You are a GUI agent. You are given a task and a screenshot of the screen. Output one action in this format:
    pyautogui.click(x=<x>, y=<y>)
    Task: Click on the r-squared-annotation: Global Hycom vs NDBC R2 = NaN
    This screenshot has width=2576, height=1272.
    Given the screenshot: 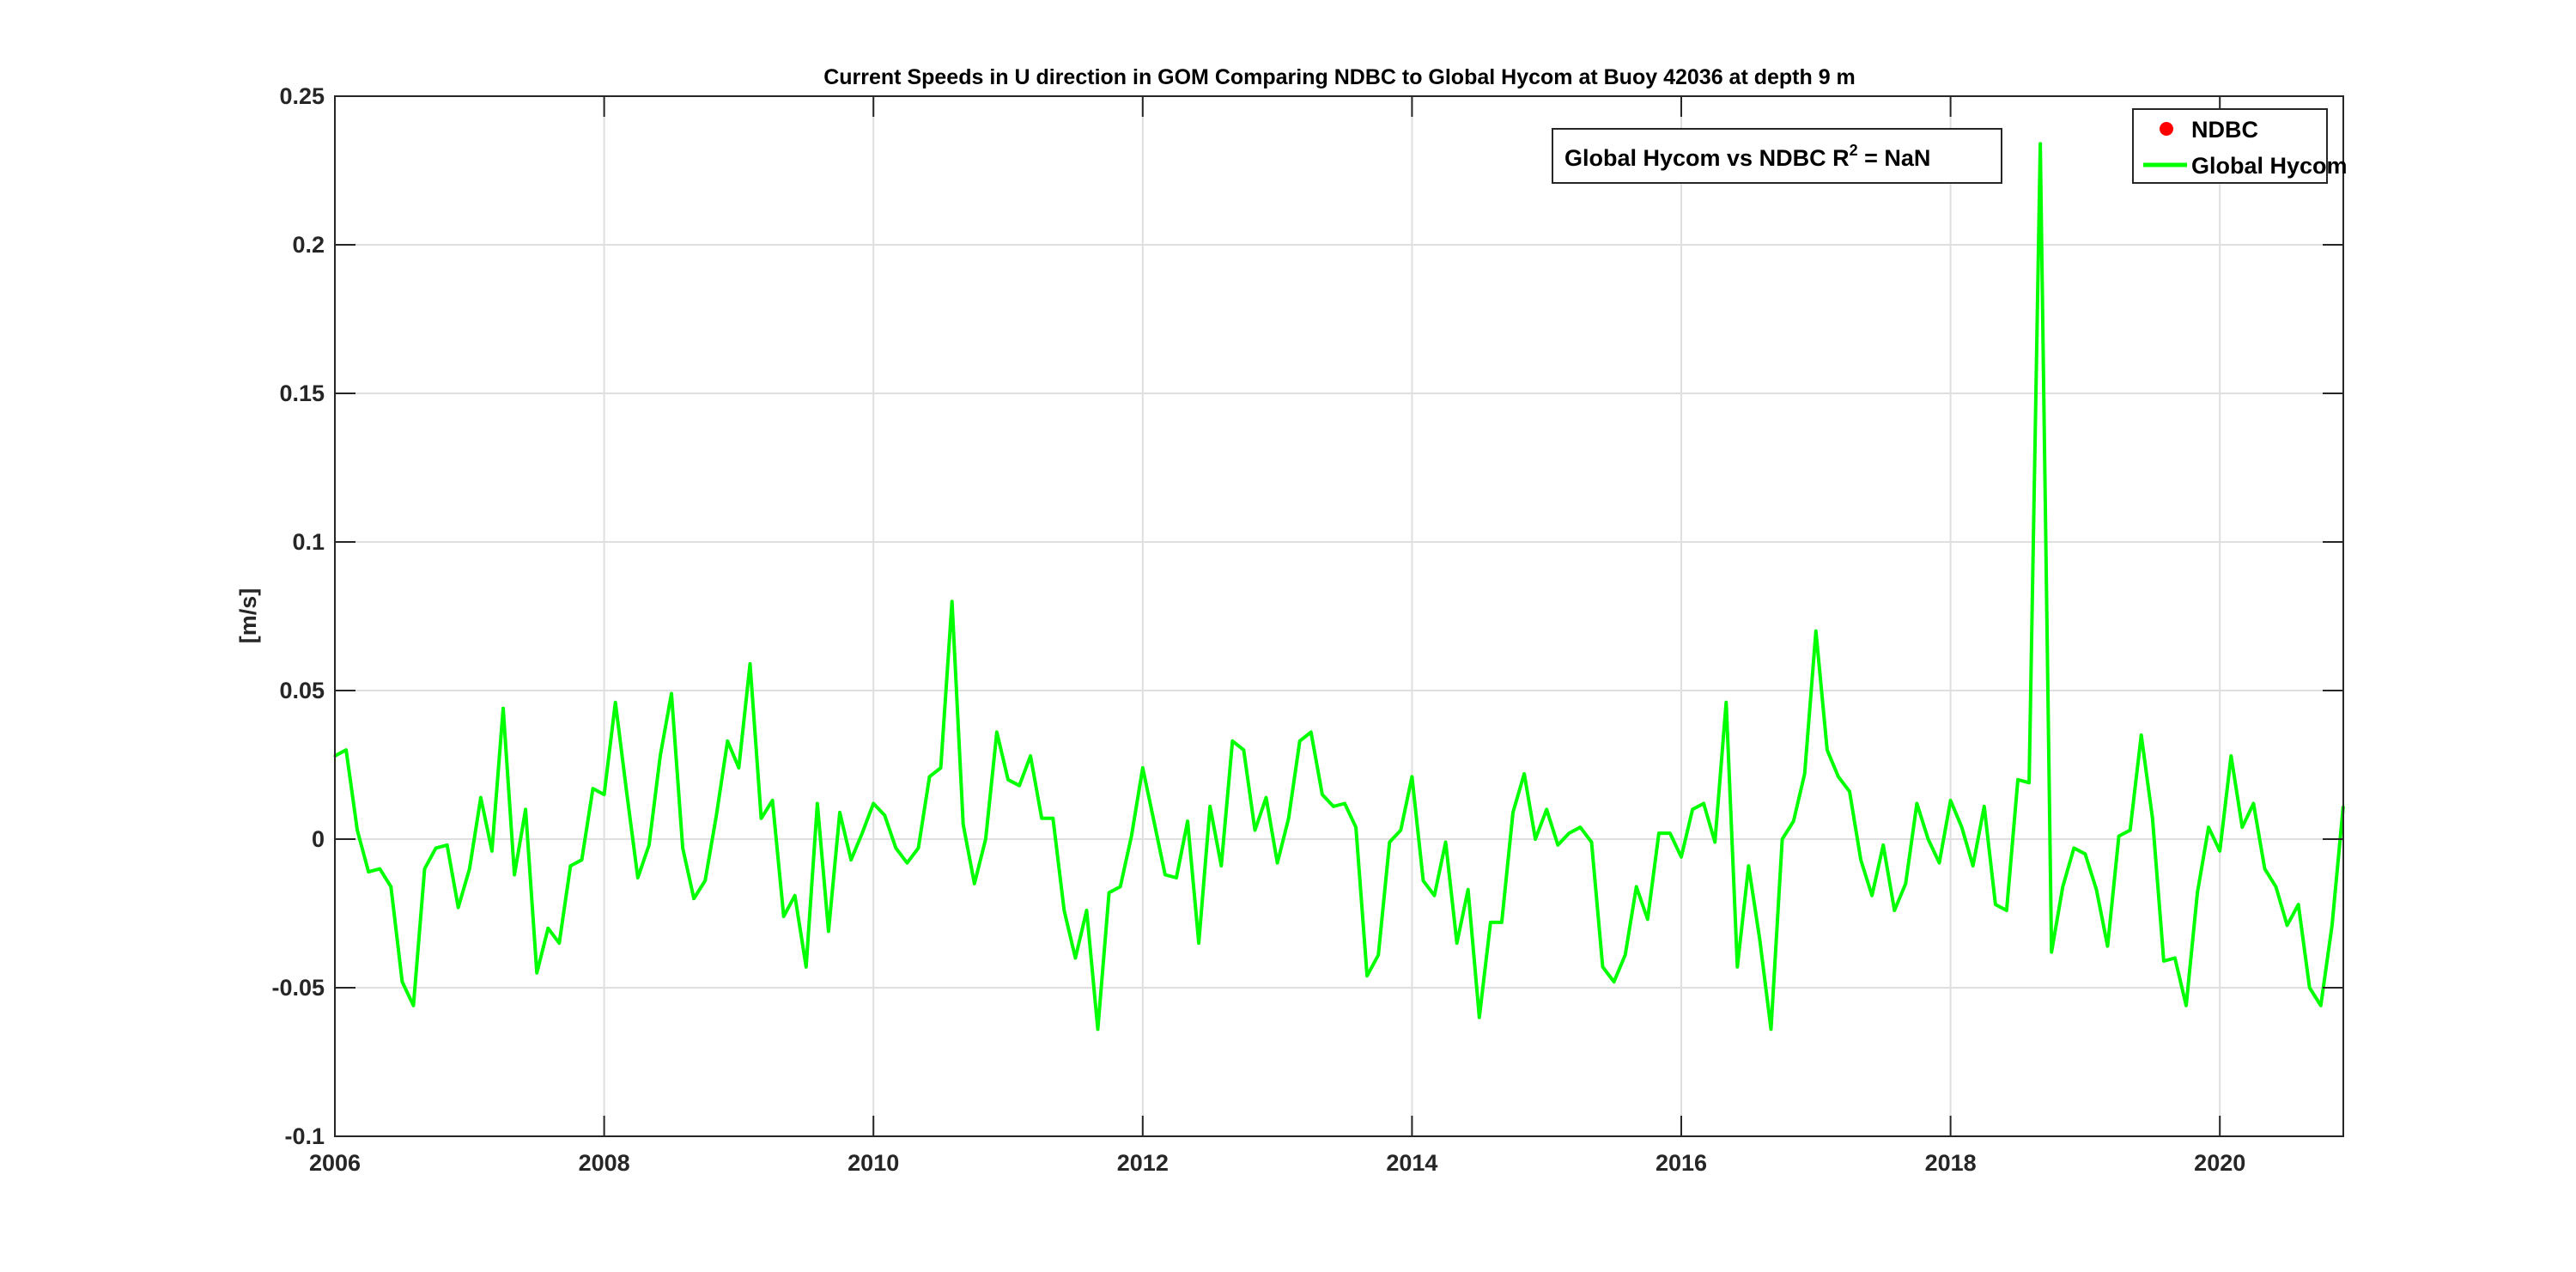 What is the action you would take?
    pyautogui.click(x=1777, y=156)
    